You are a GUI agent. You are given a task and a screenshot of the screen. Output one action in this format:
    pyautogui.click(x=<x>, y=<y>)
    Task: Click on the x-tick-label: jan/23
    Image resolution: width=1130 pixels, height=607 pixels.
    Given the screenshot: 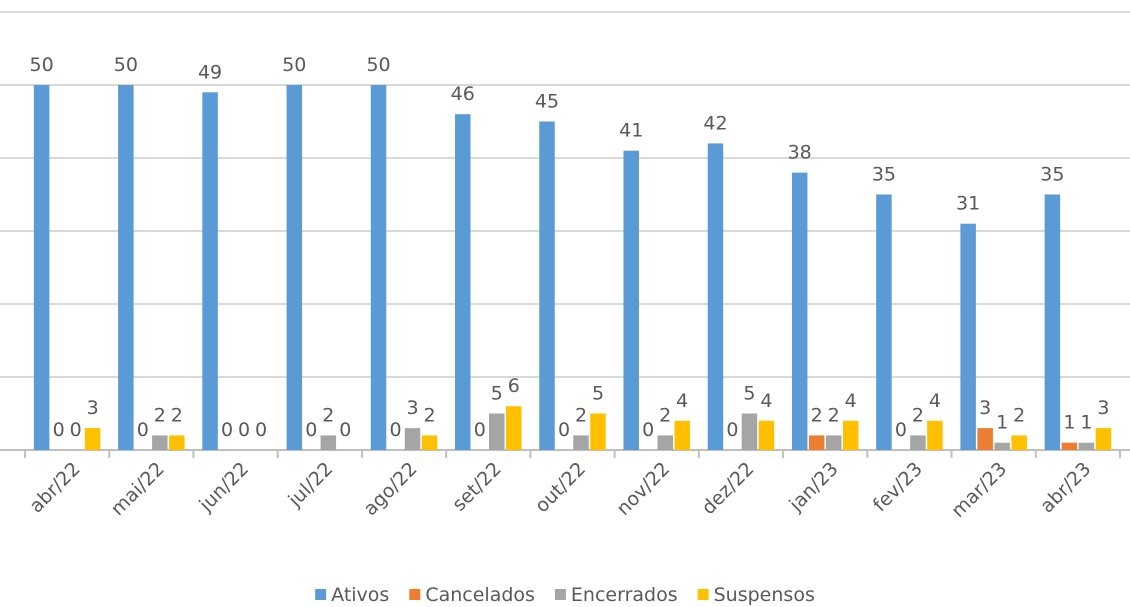 What is the action you would take?
    pyautogui.click(x=813, y=487)
    